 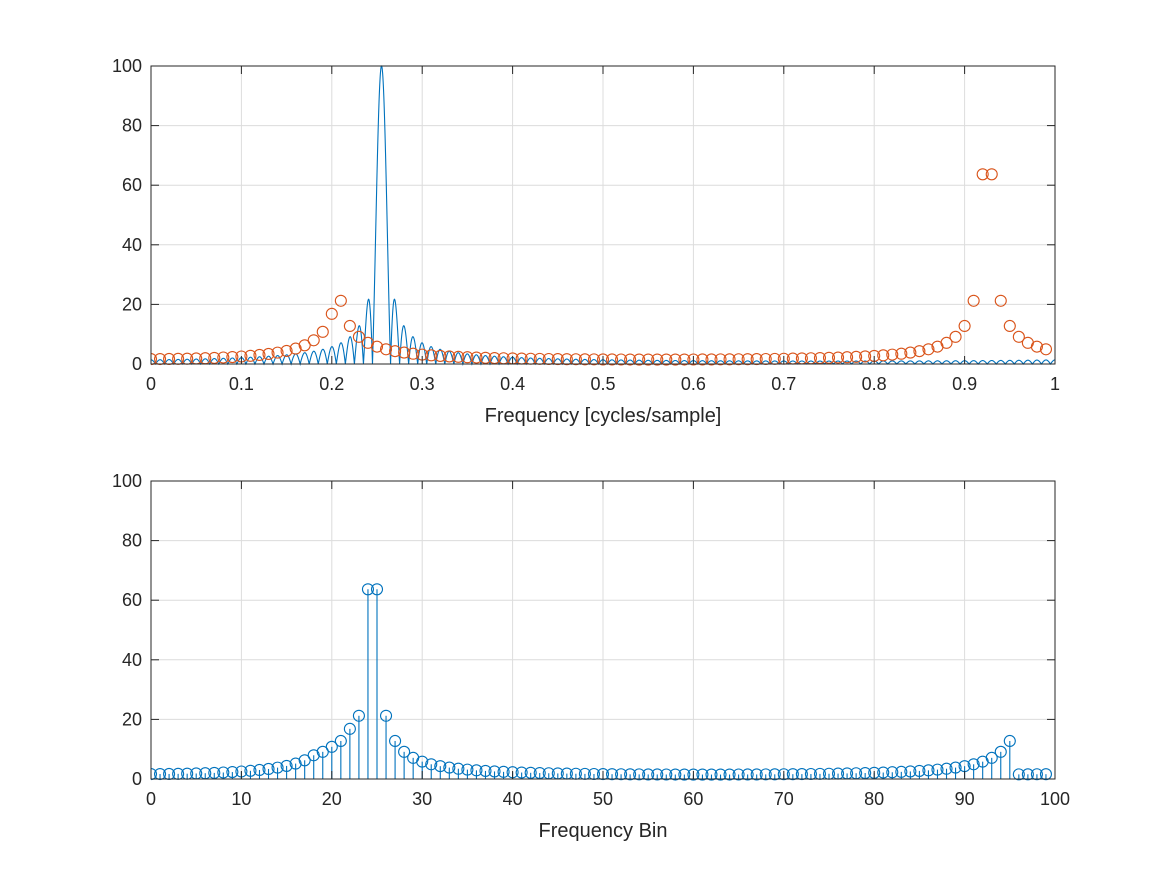 I want to click on x-tick-label: 0, so click(x=151, y=384).